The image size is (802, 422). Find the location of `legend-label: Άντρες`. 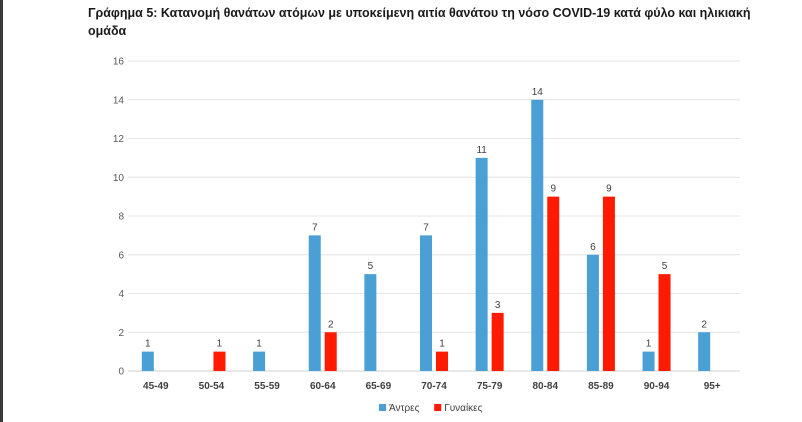

legend-label: Άντρες is located at coordinates (404, 408).